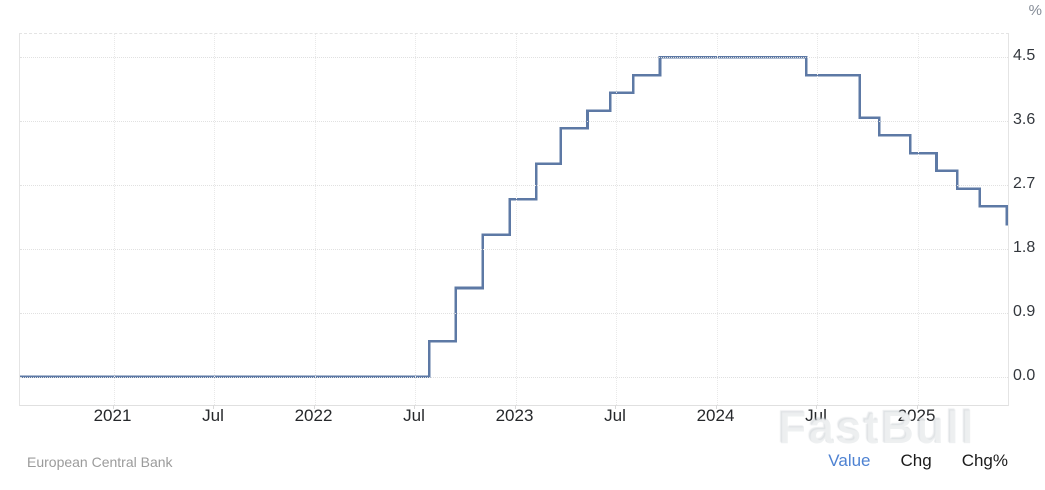 The image size is (1045, 490). Describe the element at coordinates (313, 415) in the screenshot. I see `x-tick-label: 2022` at that location.